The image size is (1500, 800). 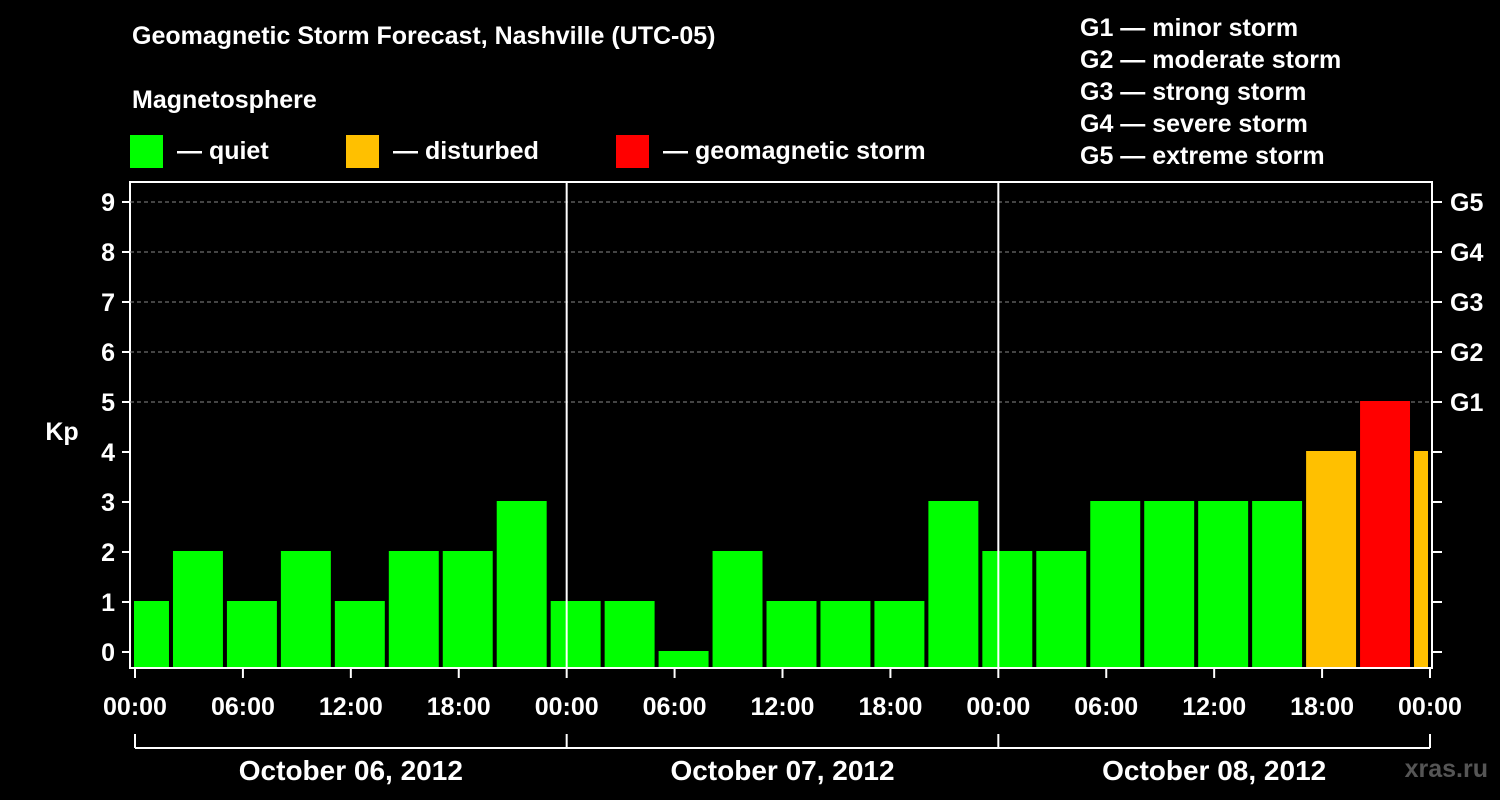 I want to click on y-tick-label: 4, so click(x=108, y=453).